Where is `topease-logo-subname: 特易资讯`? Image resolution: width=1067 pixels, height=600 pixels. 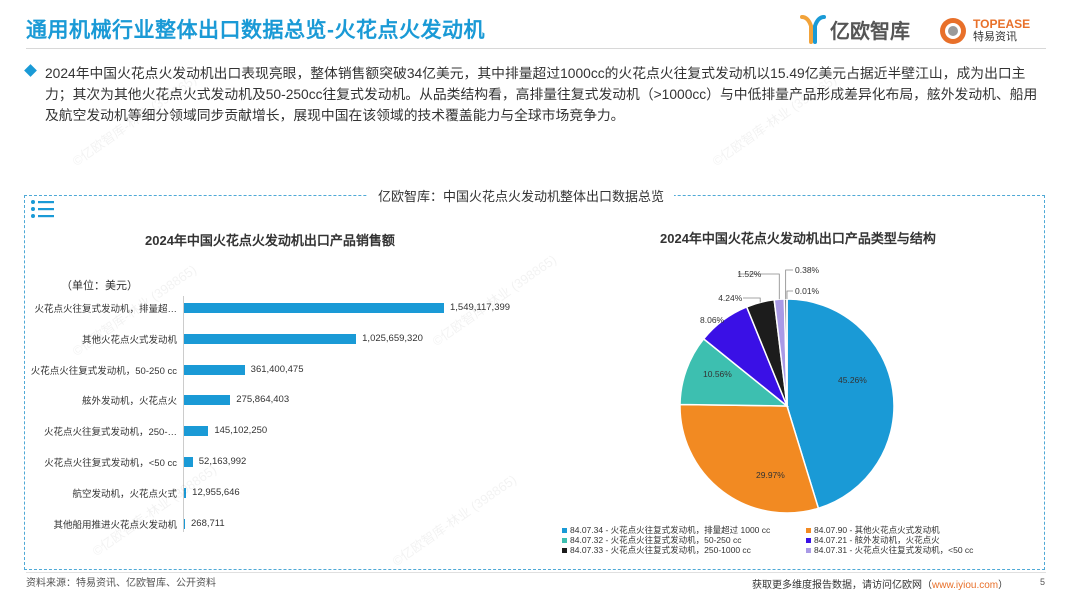
topease-logo-subname: 特易资讯 is located at coordinates (995, 37).